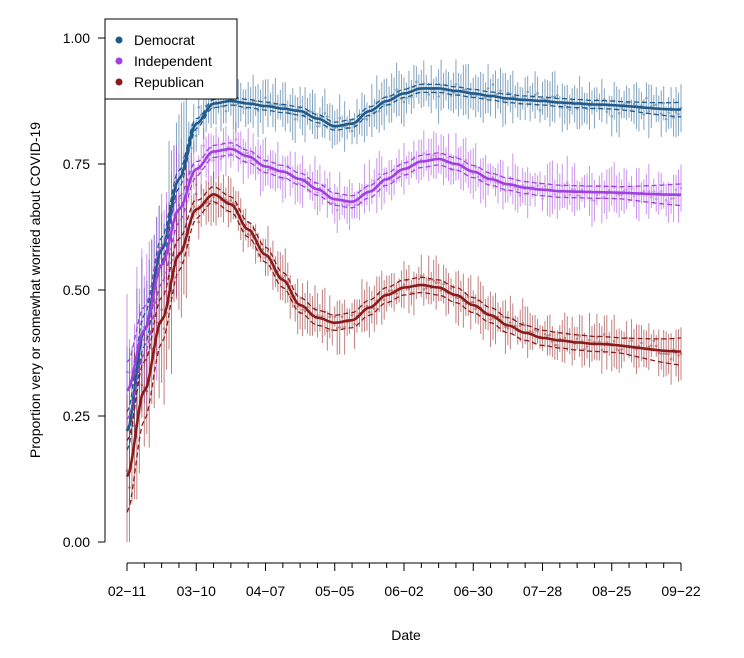 The image size is (744, 658). Describe the element at coordinates (266, 591) in the screenshot. I see `x-tick-label: 04−07` at that location.